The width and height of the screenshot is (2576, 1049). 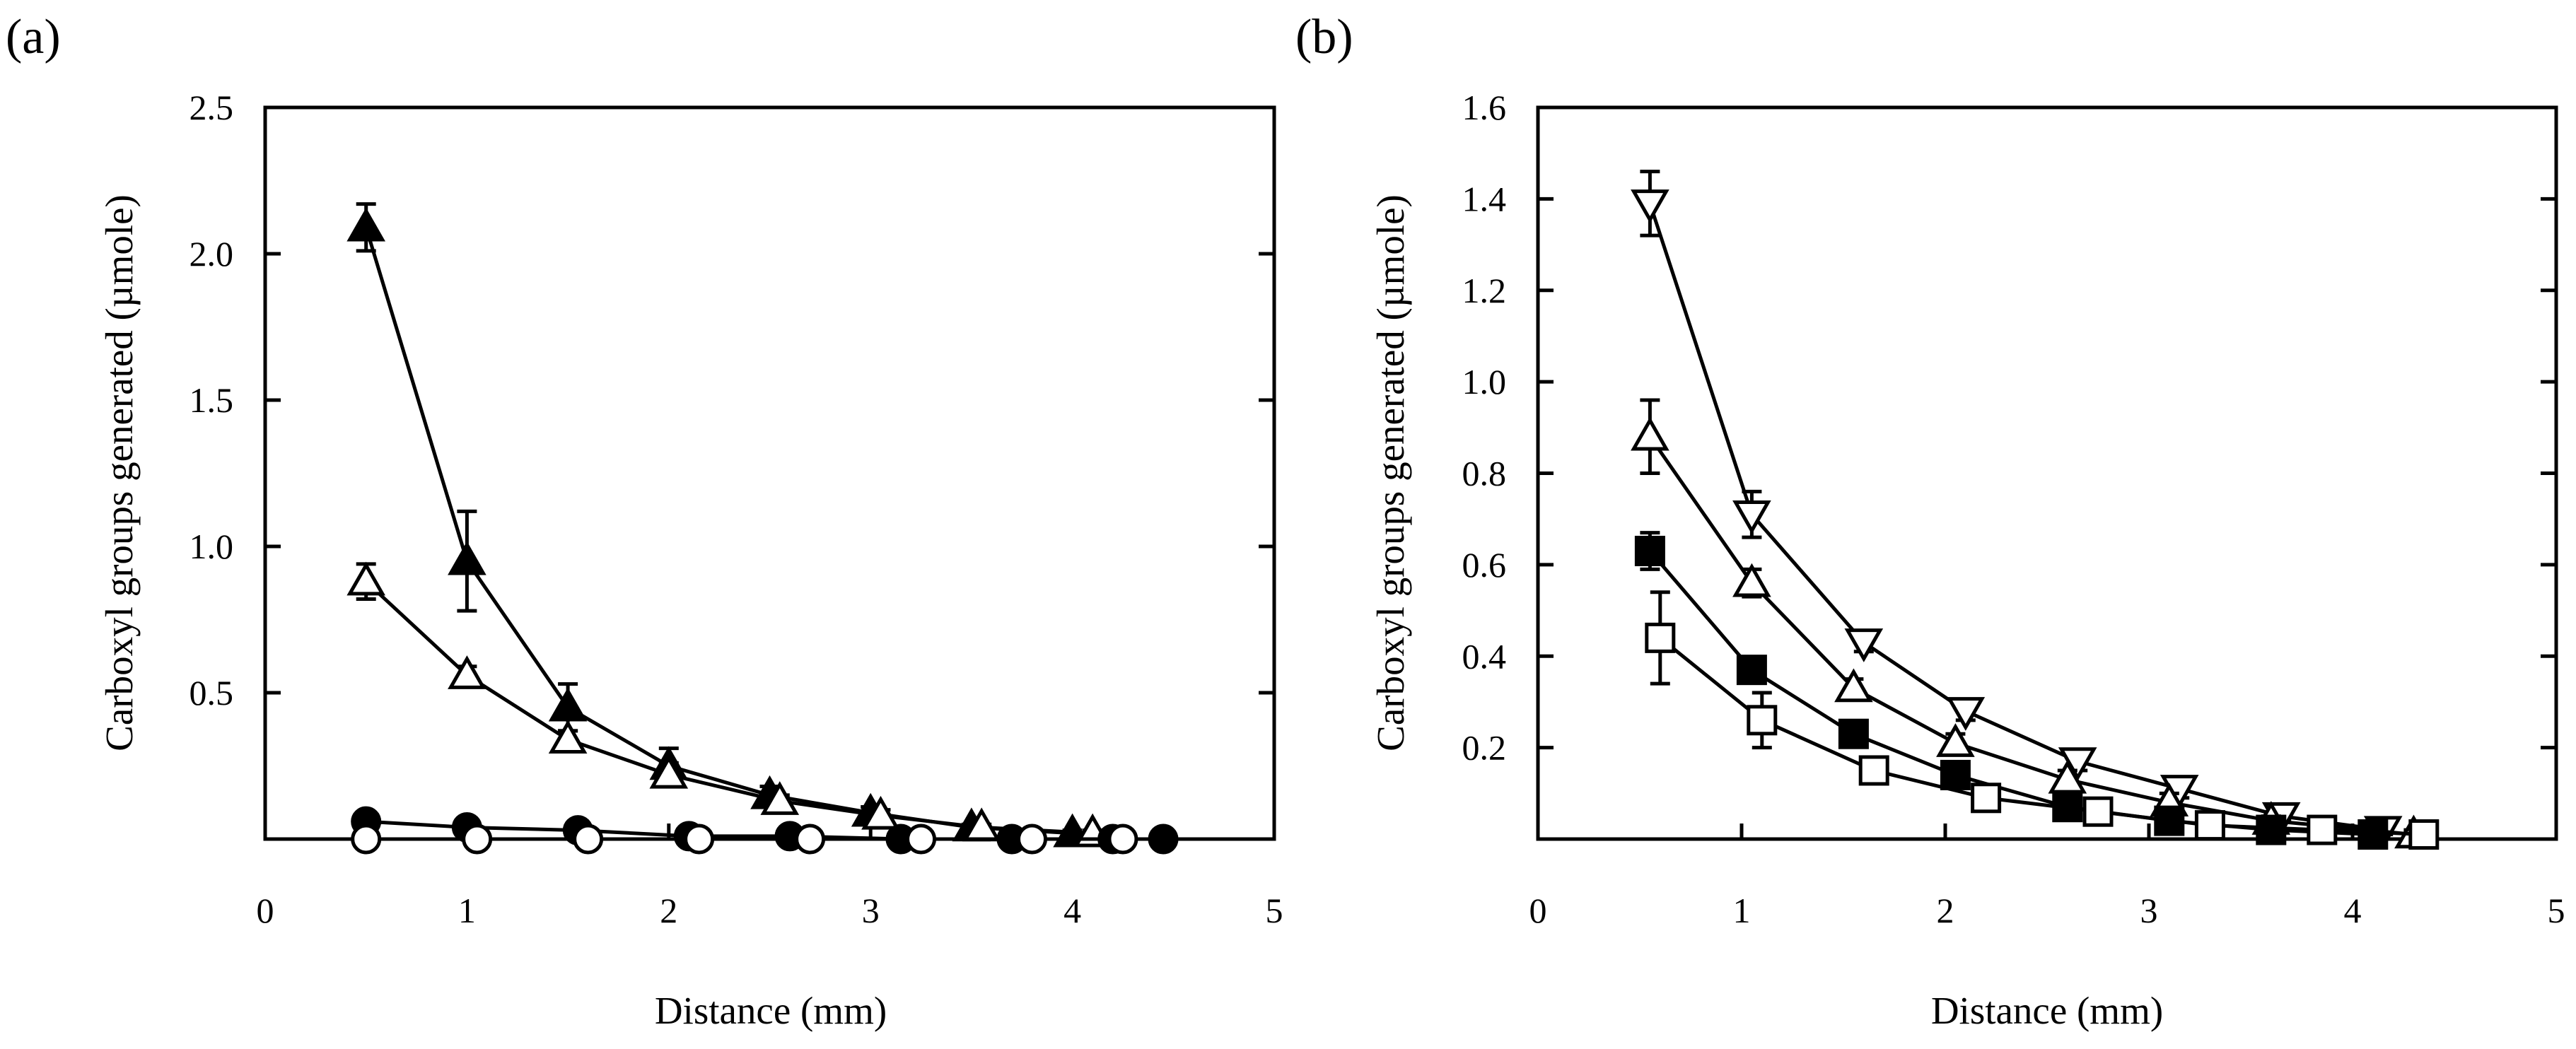 I want to click on panel-a-x-tick-label: 1, so click(x=467, y=910).